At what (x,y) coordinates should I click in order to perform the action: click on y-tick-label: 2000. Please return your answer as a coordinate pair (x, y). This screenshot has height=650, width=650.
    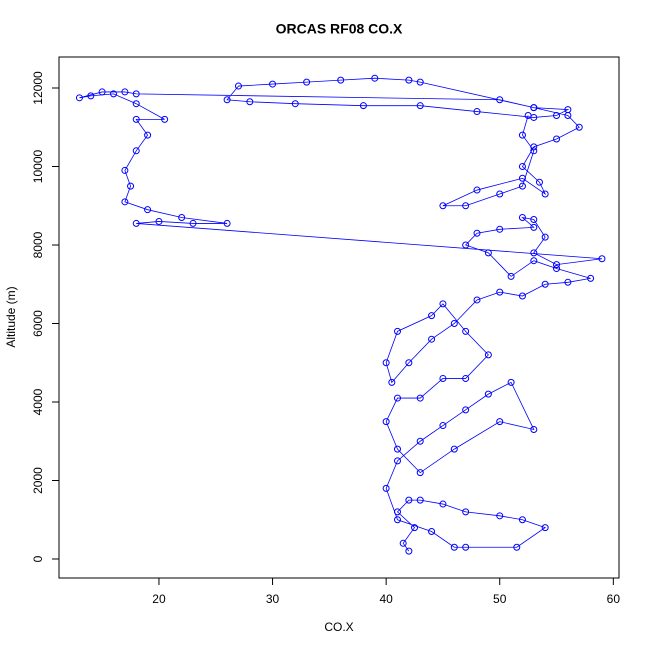
    Looking at the image, I should click on (38, 480).